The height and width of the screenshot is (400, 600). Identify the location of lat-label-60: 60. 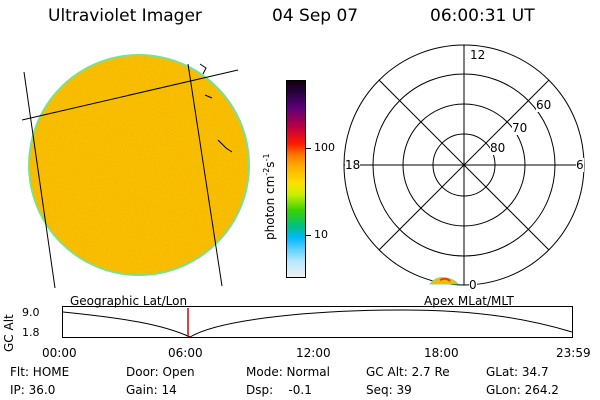
(544, 105).